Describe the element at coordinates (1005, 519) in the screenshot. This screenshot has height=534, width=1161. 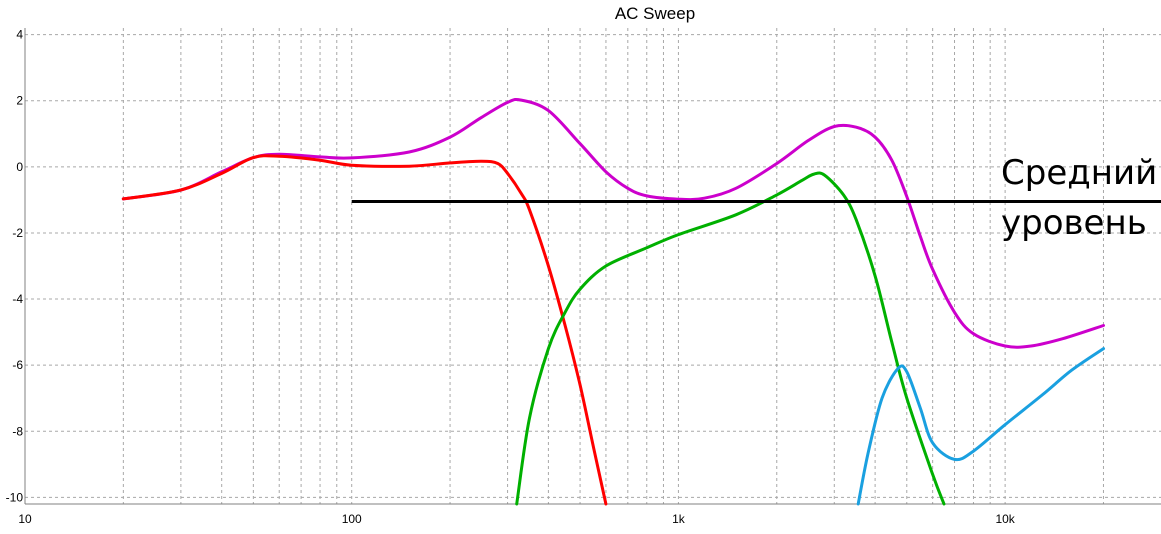
I see `x-tick-label: 10k` at that location.